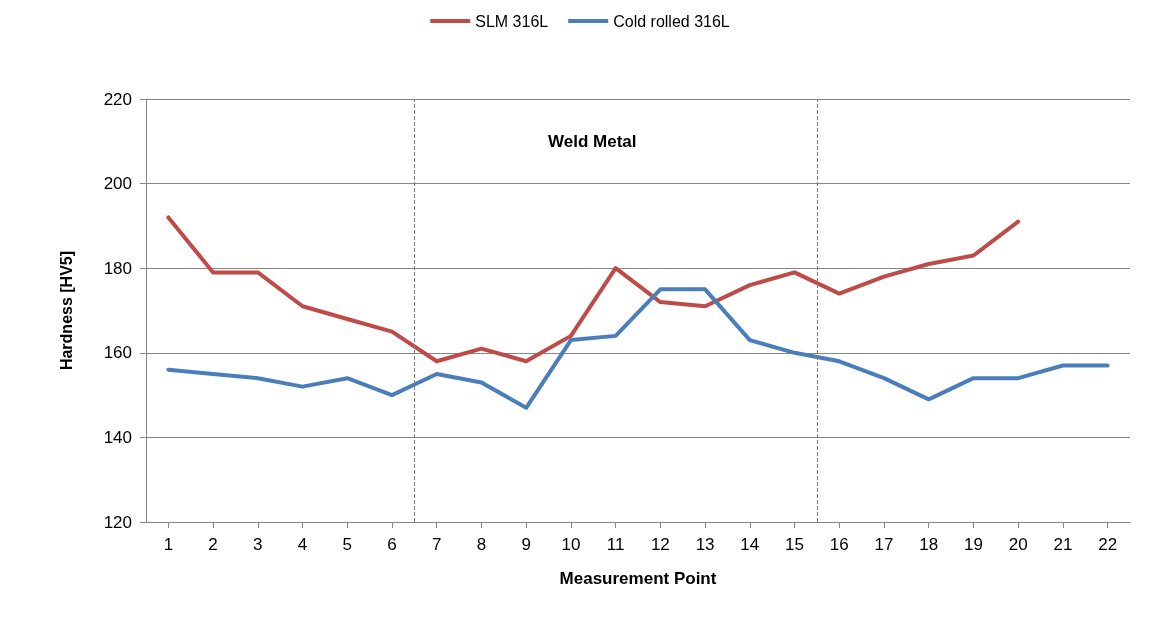  I want to click on y-tick-label: 140, so click(117, 437).